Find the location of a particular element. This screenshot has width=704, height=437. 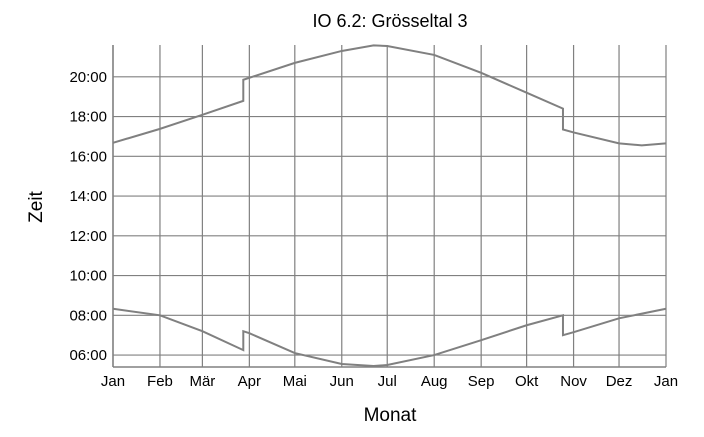

x-tick-label: Sep is located at coordinates (481, 381).